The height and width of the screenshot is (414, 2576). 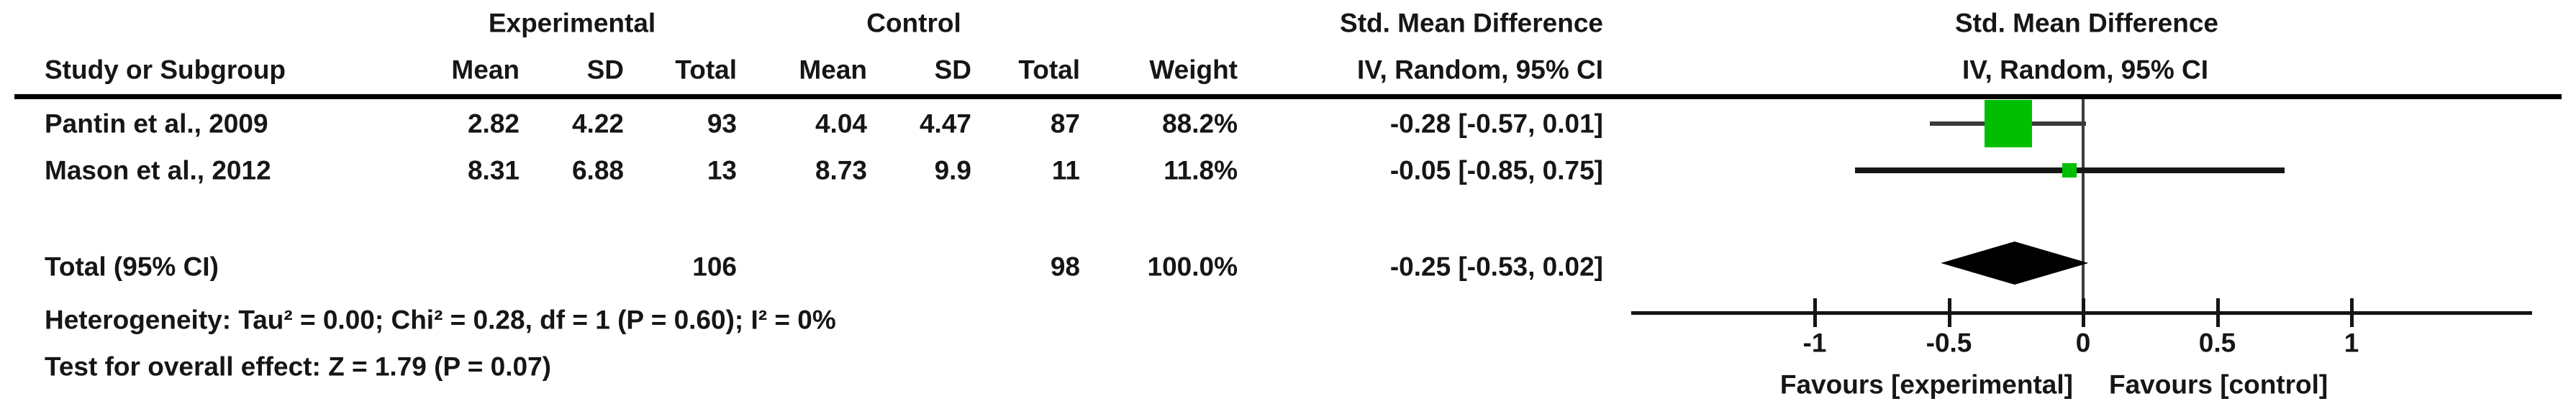 What do you see at coordinates (841, 170) in the screenshot?
I see `cell-mean-ctrl: 8.73` at bounding box center [841, 170].